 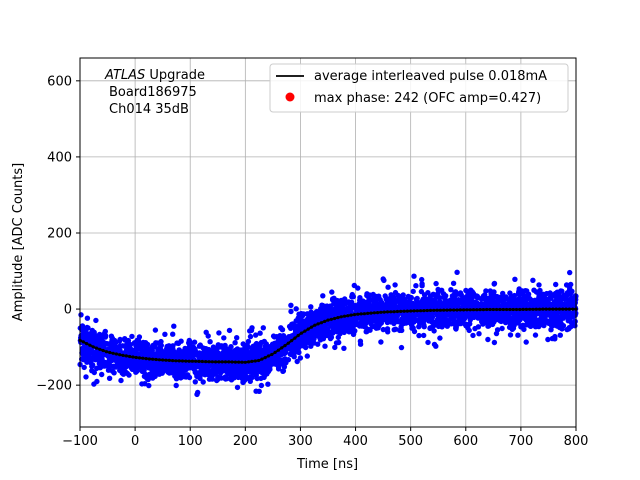 What do you see at coordinates (290, 97) in the screenshot?
I see `legend-dot-marker` at bounding box center [290, 97].